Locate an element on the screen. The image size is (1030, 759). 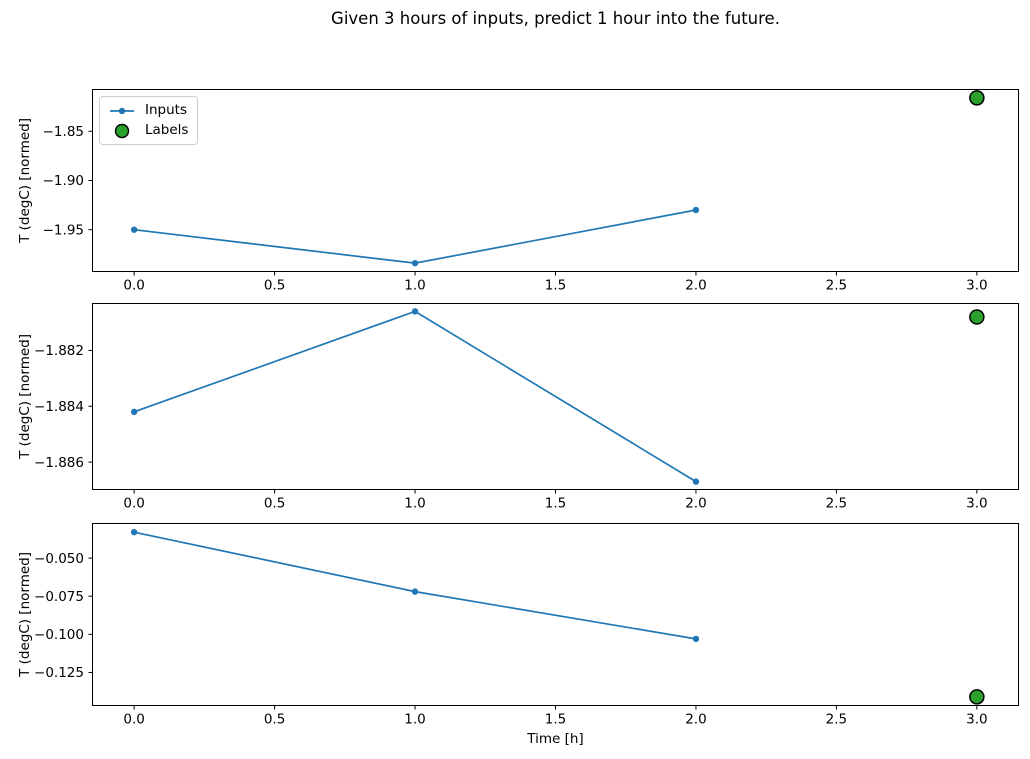
legend-item-labels: Labels is located at coordinates (148, 130).